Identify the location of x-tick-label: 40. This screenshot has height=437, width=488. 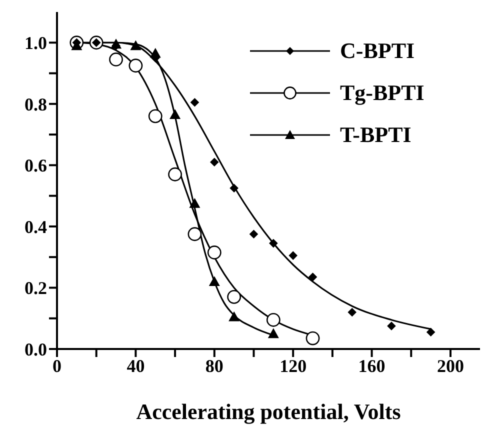
(135, 366).